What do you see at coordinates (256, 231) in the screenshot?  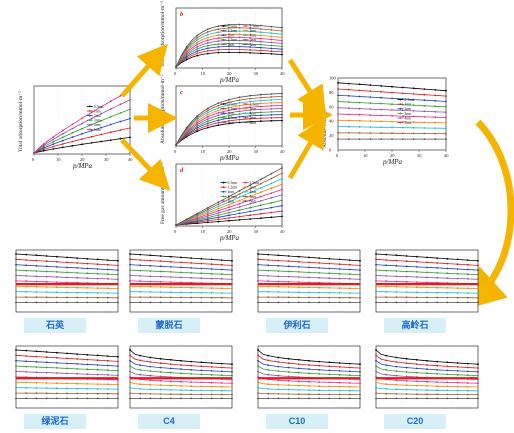 I see `x-tick-label: 30` at bounding box center [256, 231].